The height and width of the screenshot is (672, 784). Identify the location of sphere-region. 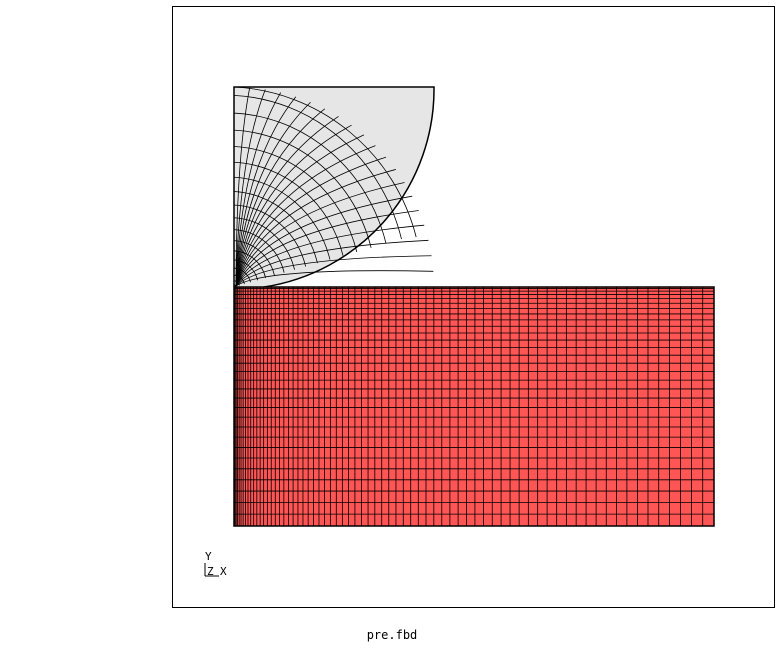
(334, 187).